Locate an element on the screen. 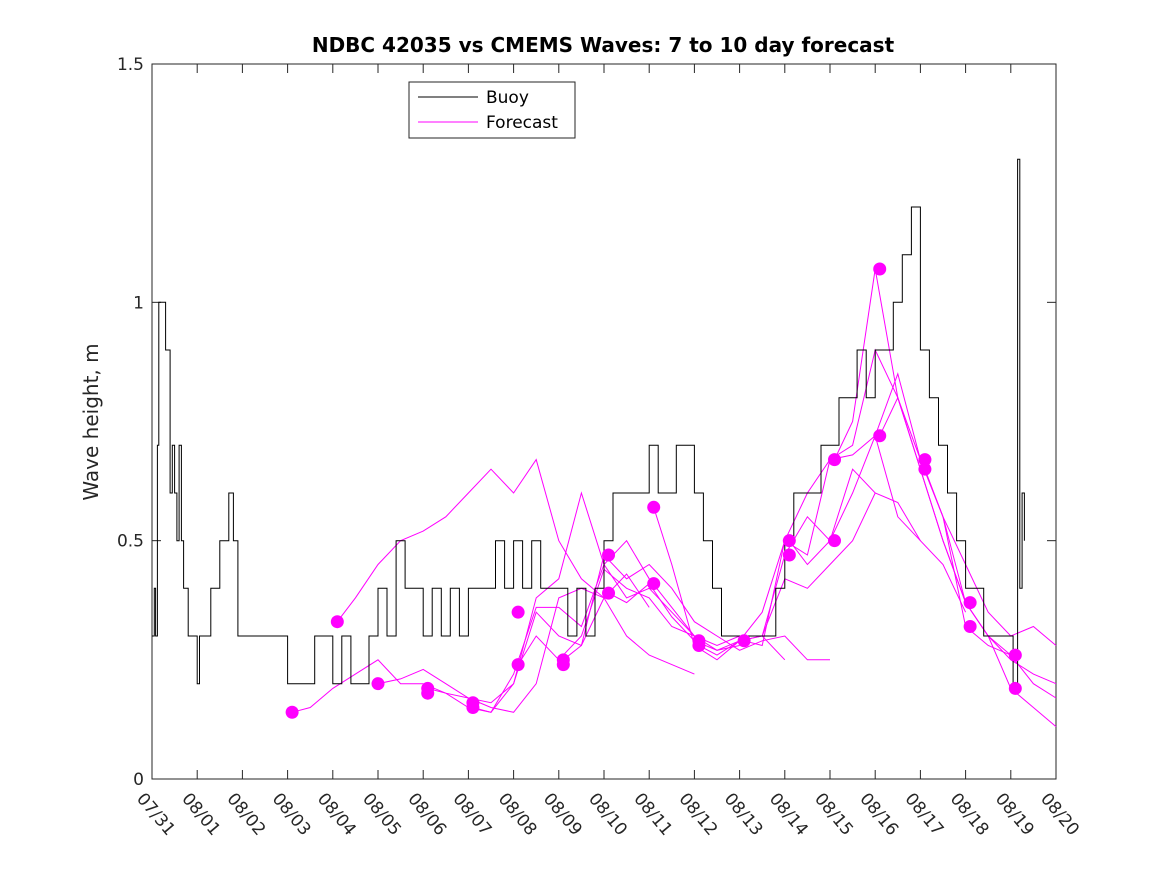 Image resolution: width=1167 pixels, height=875 pixels. legend-box is located at coordinates (492, 110).